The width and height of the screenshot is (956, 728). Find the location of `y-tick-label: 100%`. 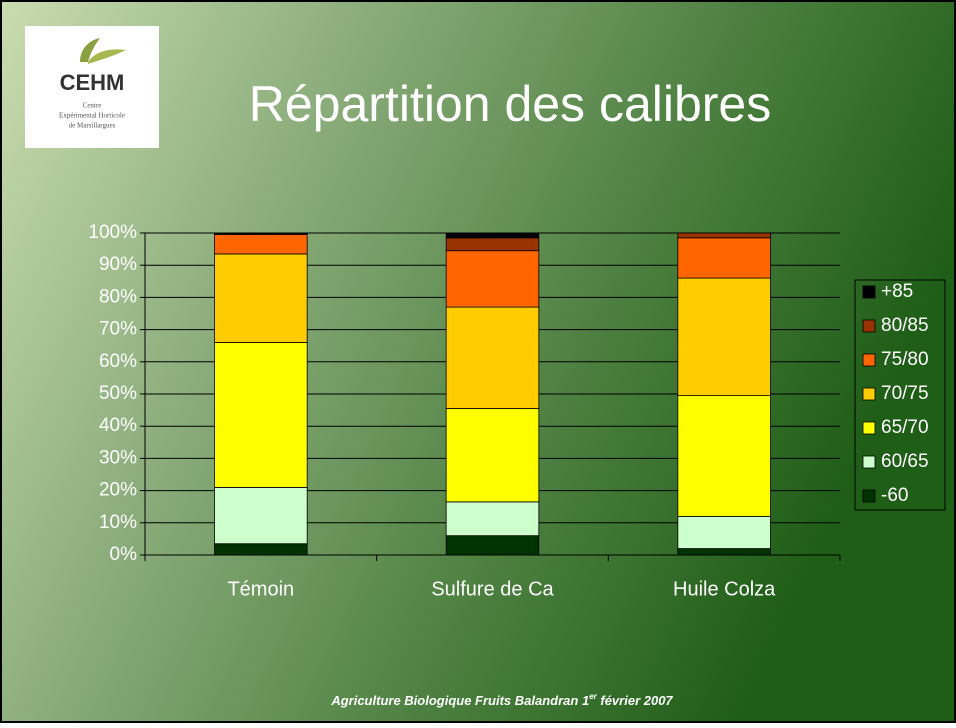

y-tick-label: 100% is located at coordinates (112, 232).